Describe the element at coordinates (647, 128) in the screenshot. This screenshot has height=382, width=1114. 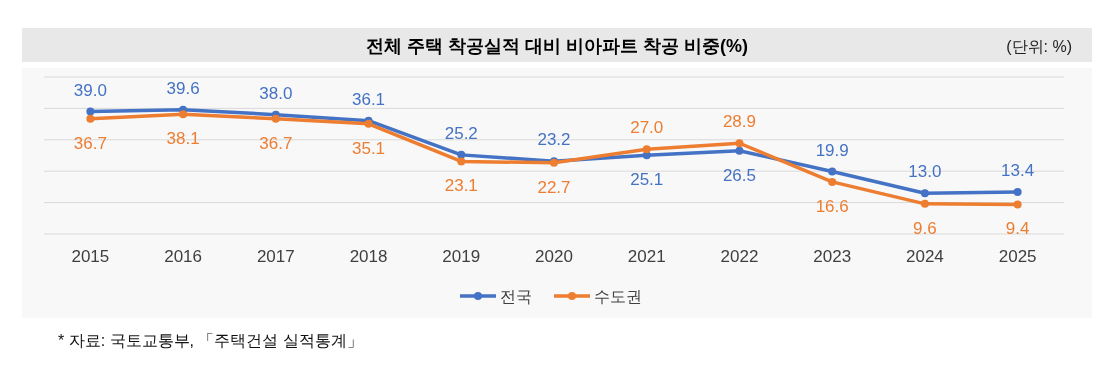
I see `data-label: 27.0` at that location.